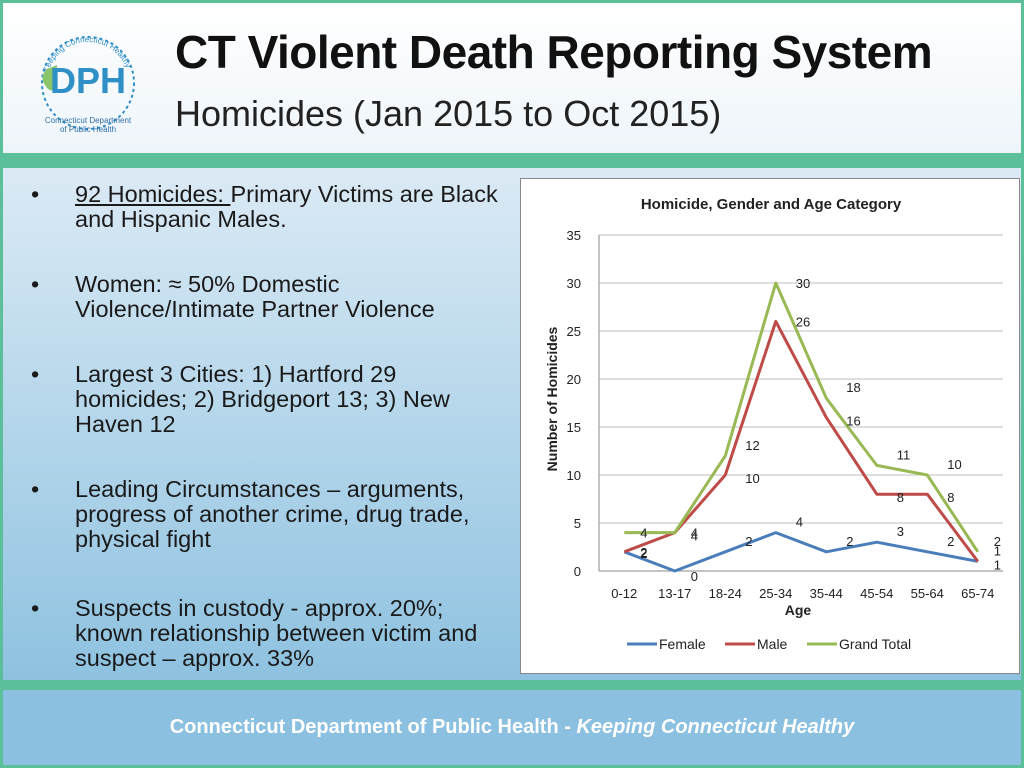  What do you see at coordinates (574, 403) in the screenshot?
I see `y-tick-labels: 0 5 10 15 20 25 30 35` at bounding box center [574, 403].